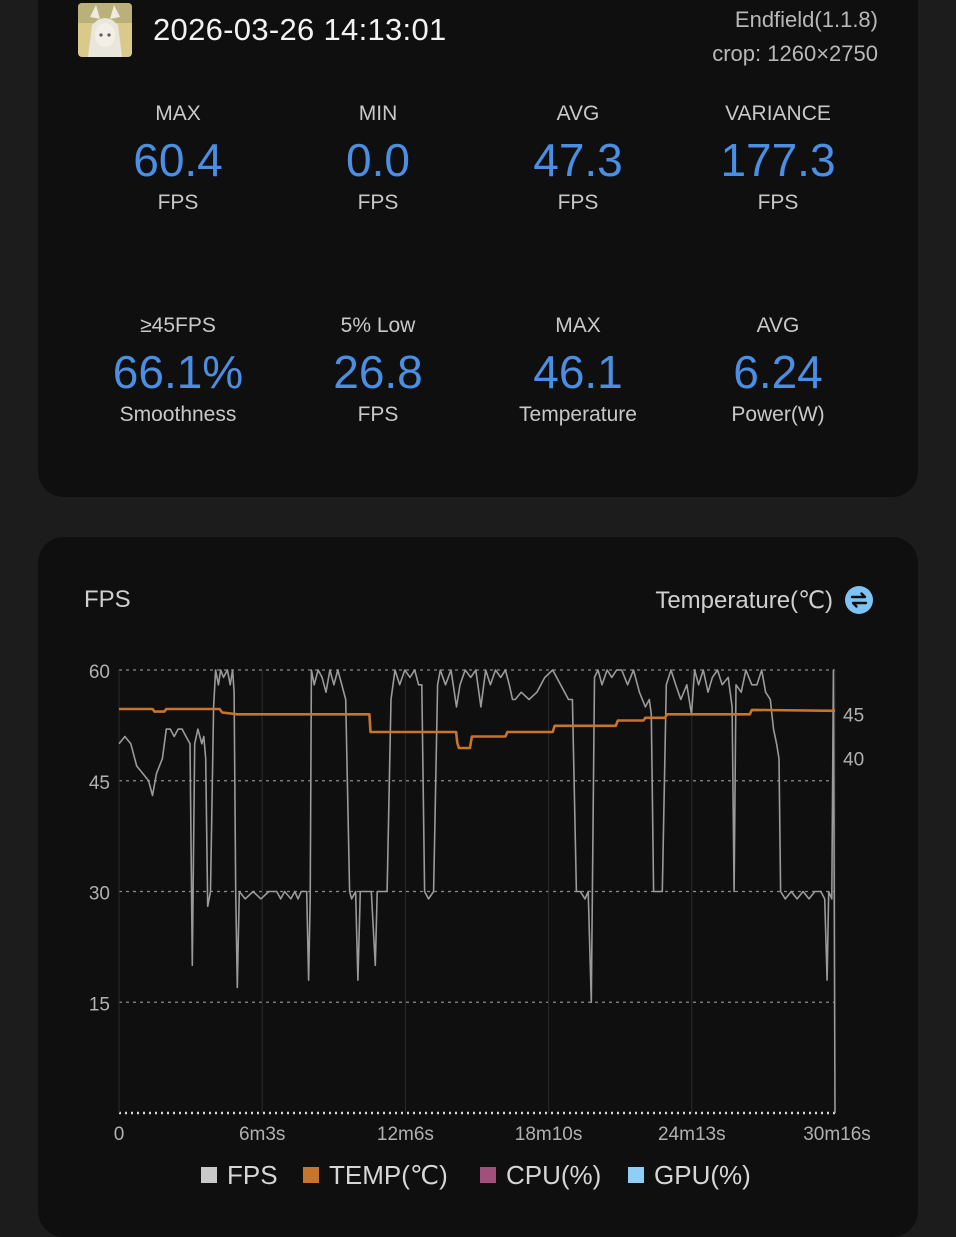 The width and height of the screenshot is (956, 1237). I want to click on stat-label: 5% Low, so click(378, 325).